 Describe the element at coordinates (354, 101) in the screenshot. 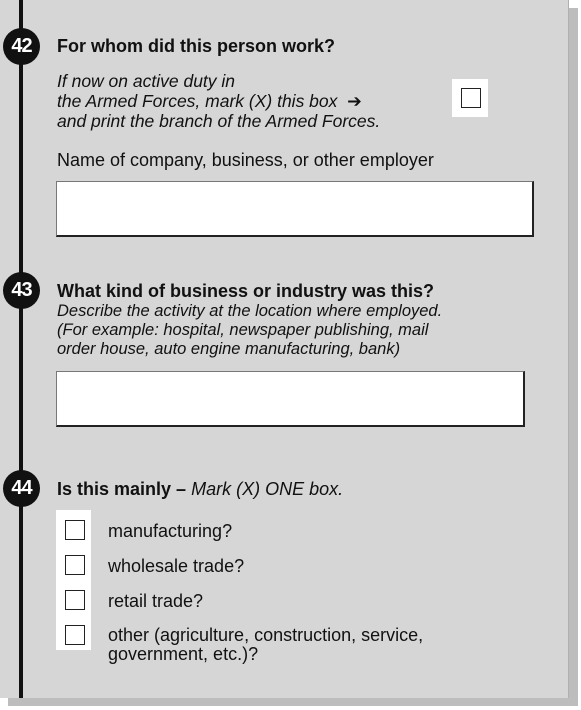

I see `arrow-right-icon: ➔` at that location.